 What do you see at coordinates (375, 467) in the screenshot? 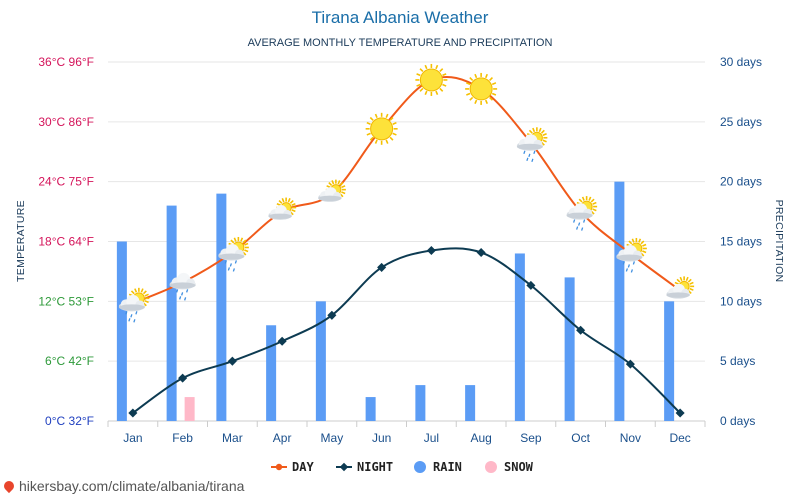
I see `legend-label: NIGHT` at bounding box center [375, 467].